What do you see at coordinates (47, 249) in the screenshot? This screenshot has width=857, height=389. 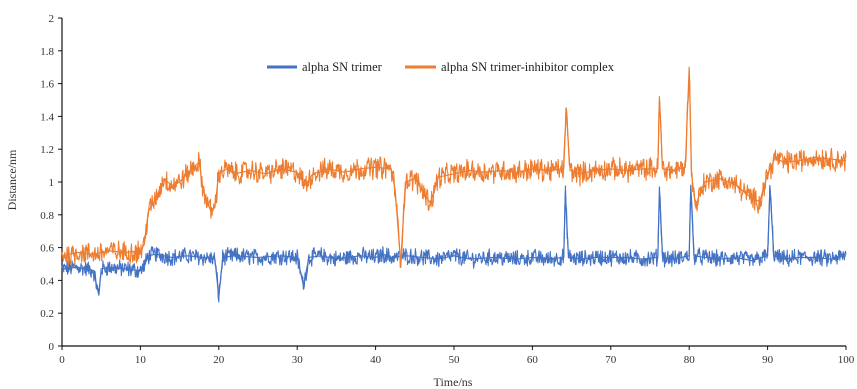 I see `y-tick-label: 0.6` at bounding box center [47, 249].